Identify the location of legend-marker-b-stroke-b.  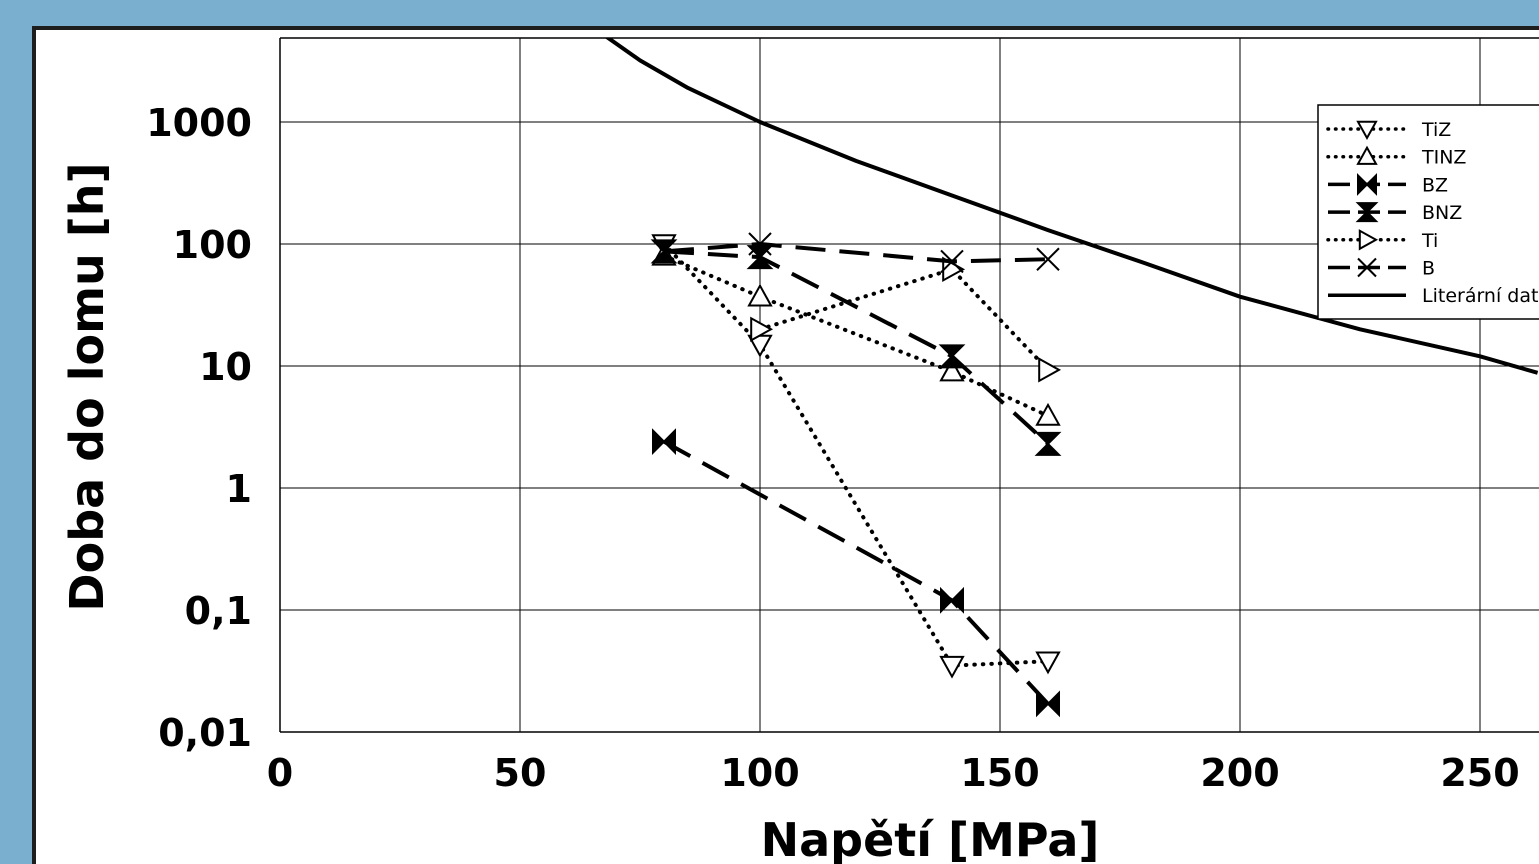
(1367, 267).